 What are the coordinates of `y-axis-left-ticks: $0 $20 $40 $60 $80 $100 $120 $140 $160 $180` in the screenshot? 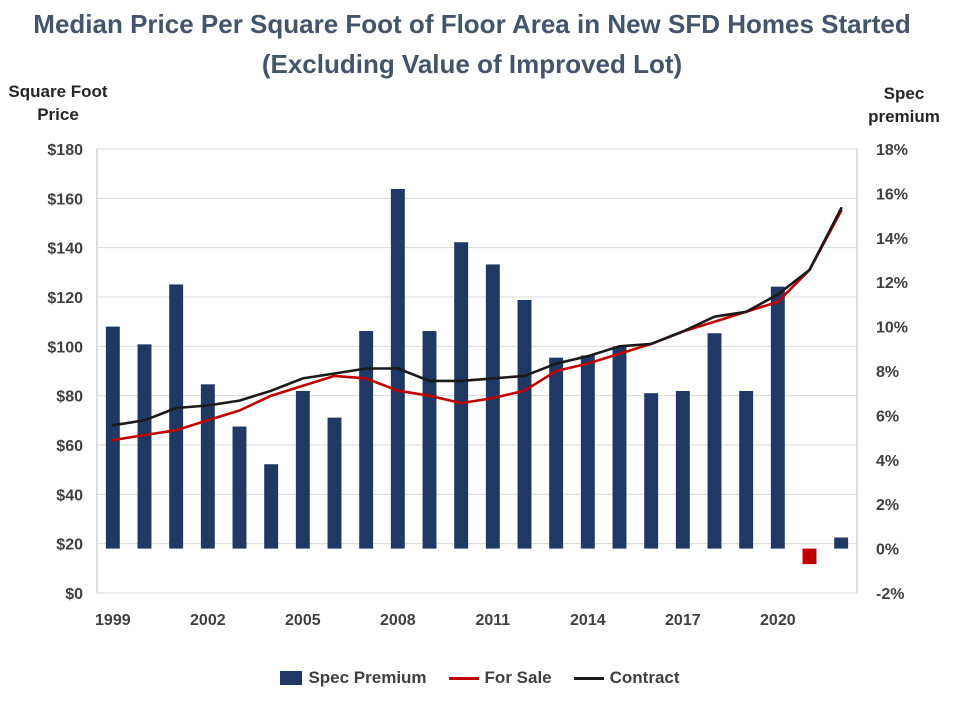 It's located at (65, 372).